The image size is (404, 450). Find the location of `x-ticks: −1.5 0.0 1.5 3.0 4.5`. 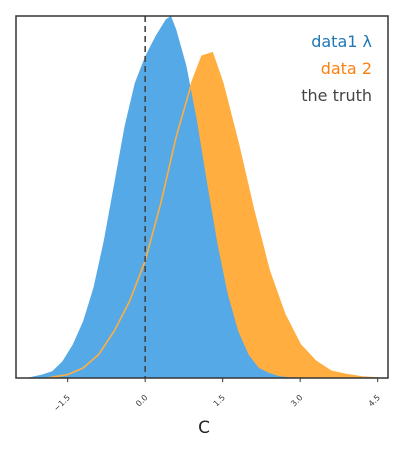

x-ticks: −1.5 0.0 1.5 3.0 4.5 is located at coordinates (217, 395).